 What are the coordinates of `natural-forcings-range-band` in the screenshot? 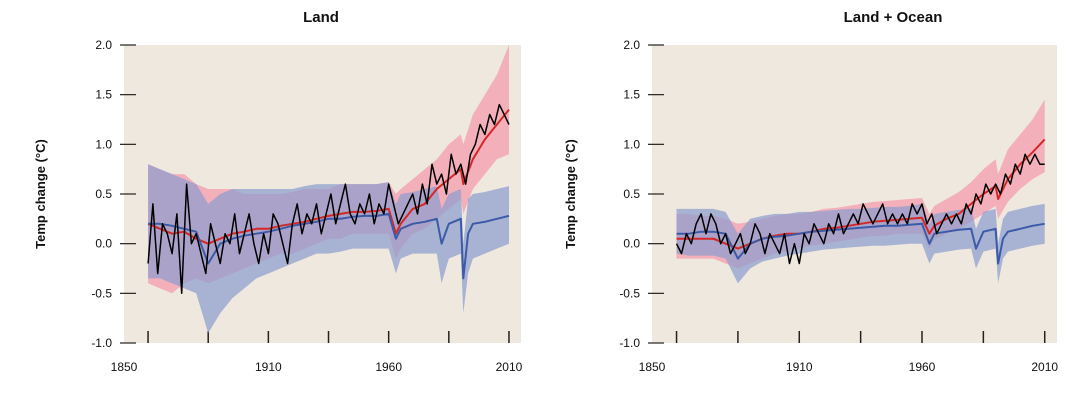 It's located at (860, 243).